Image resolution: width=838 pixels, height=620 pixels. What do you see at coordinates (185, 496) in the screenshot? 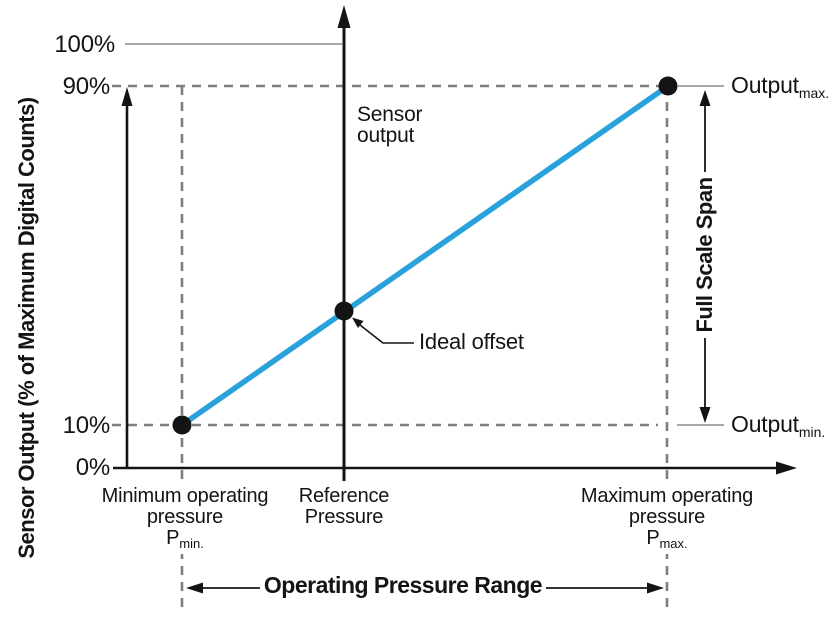
I see `min-pressure-line1: Minimum operating` at bounding box center [185, 496].